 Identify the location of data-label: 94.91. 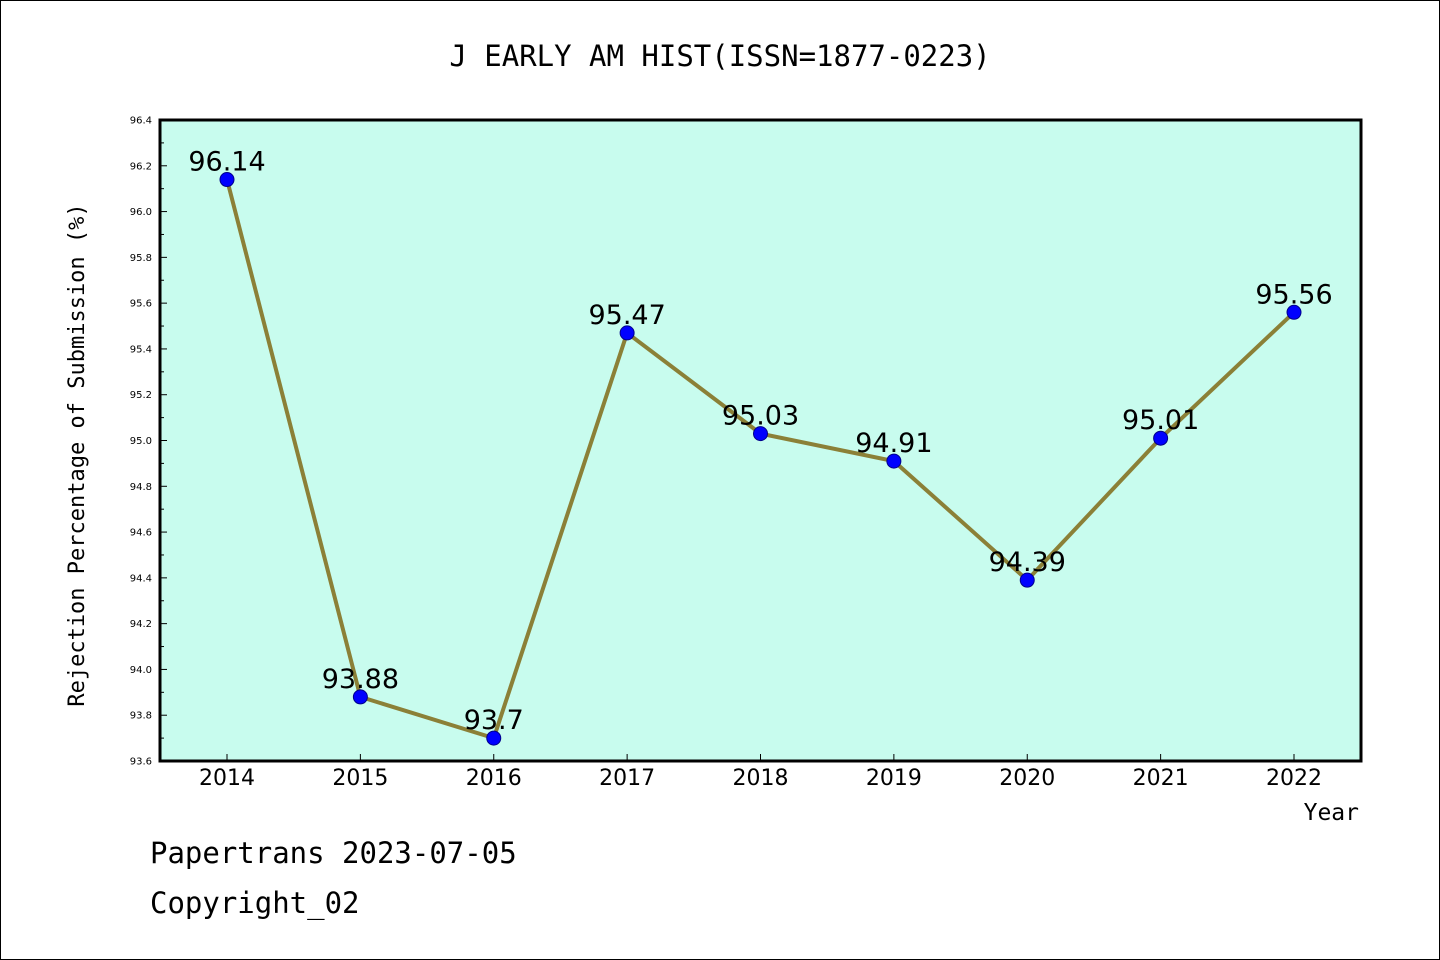
(893, 443).